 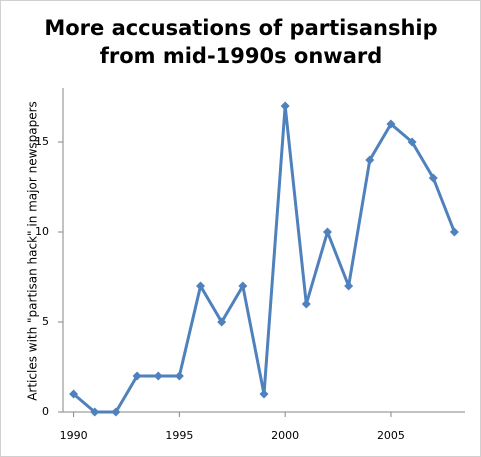 What do you see at coordinates (285, 435) in the screenshot?
I see `x-tick-label: 2000` at bounding box center [285, 435].